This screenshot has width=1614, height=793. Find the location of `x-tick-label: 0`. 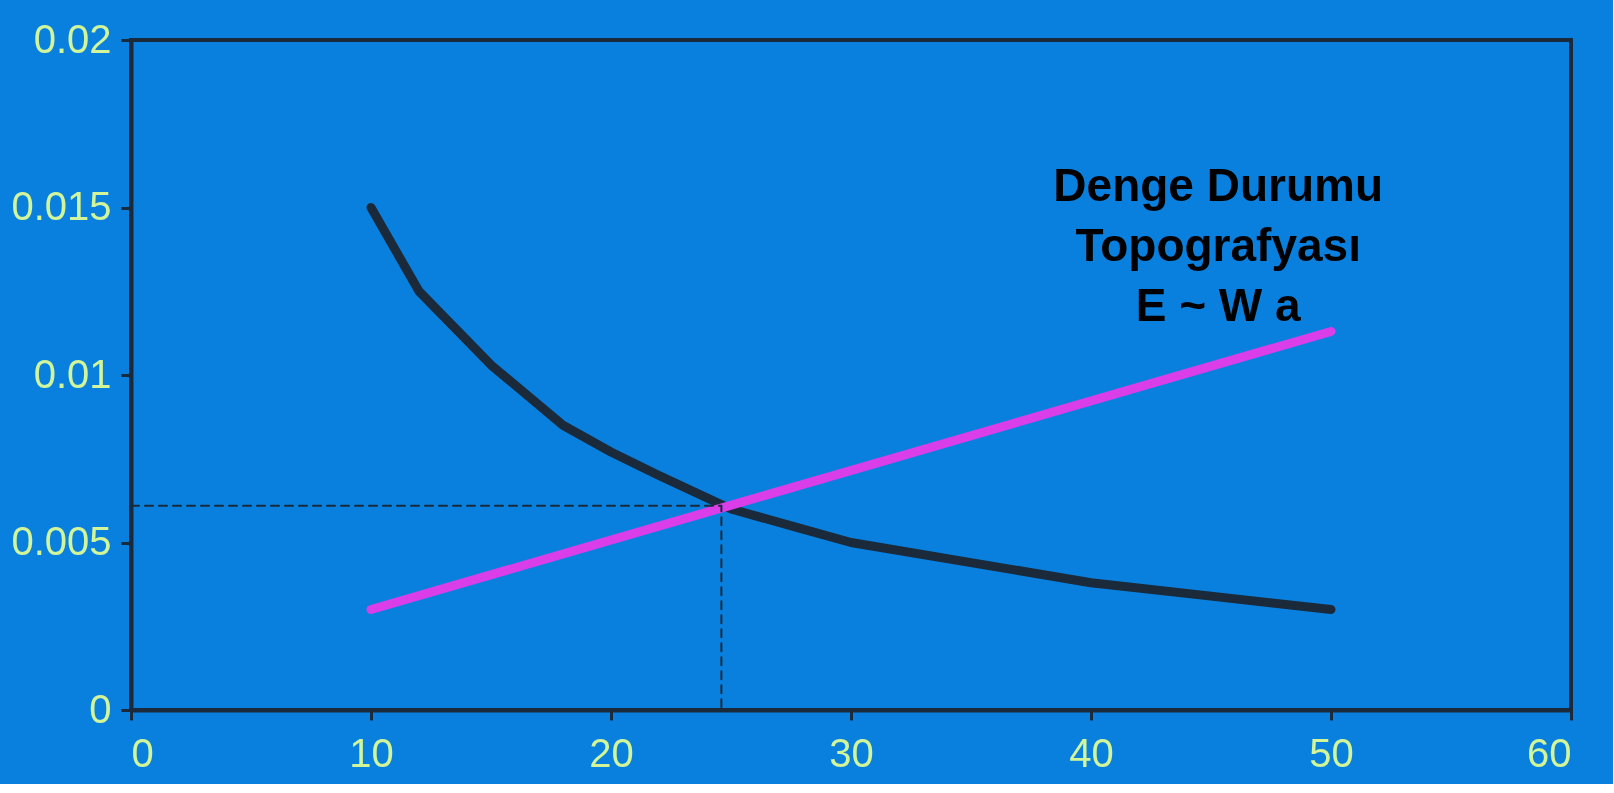

x-tick-label: 0 is located at coordinates (142, 752).